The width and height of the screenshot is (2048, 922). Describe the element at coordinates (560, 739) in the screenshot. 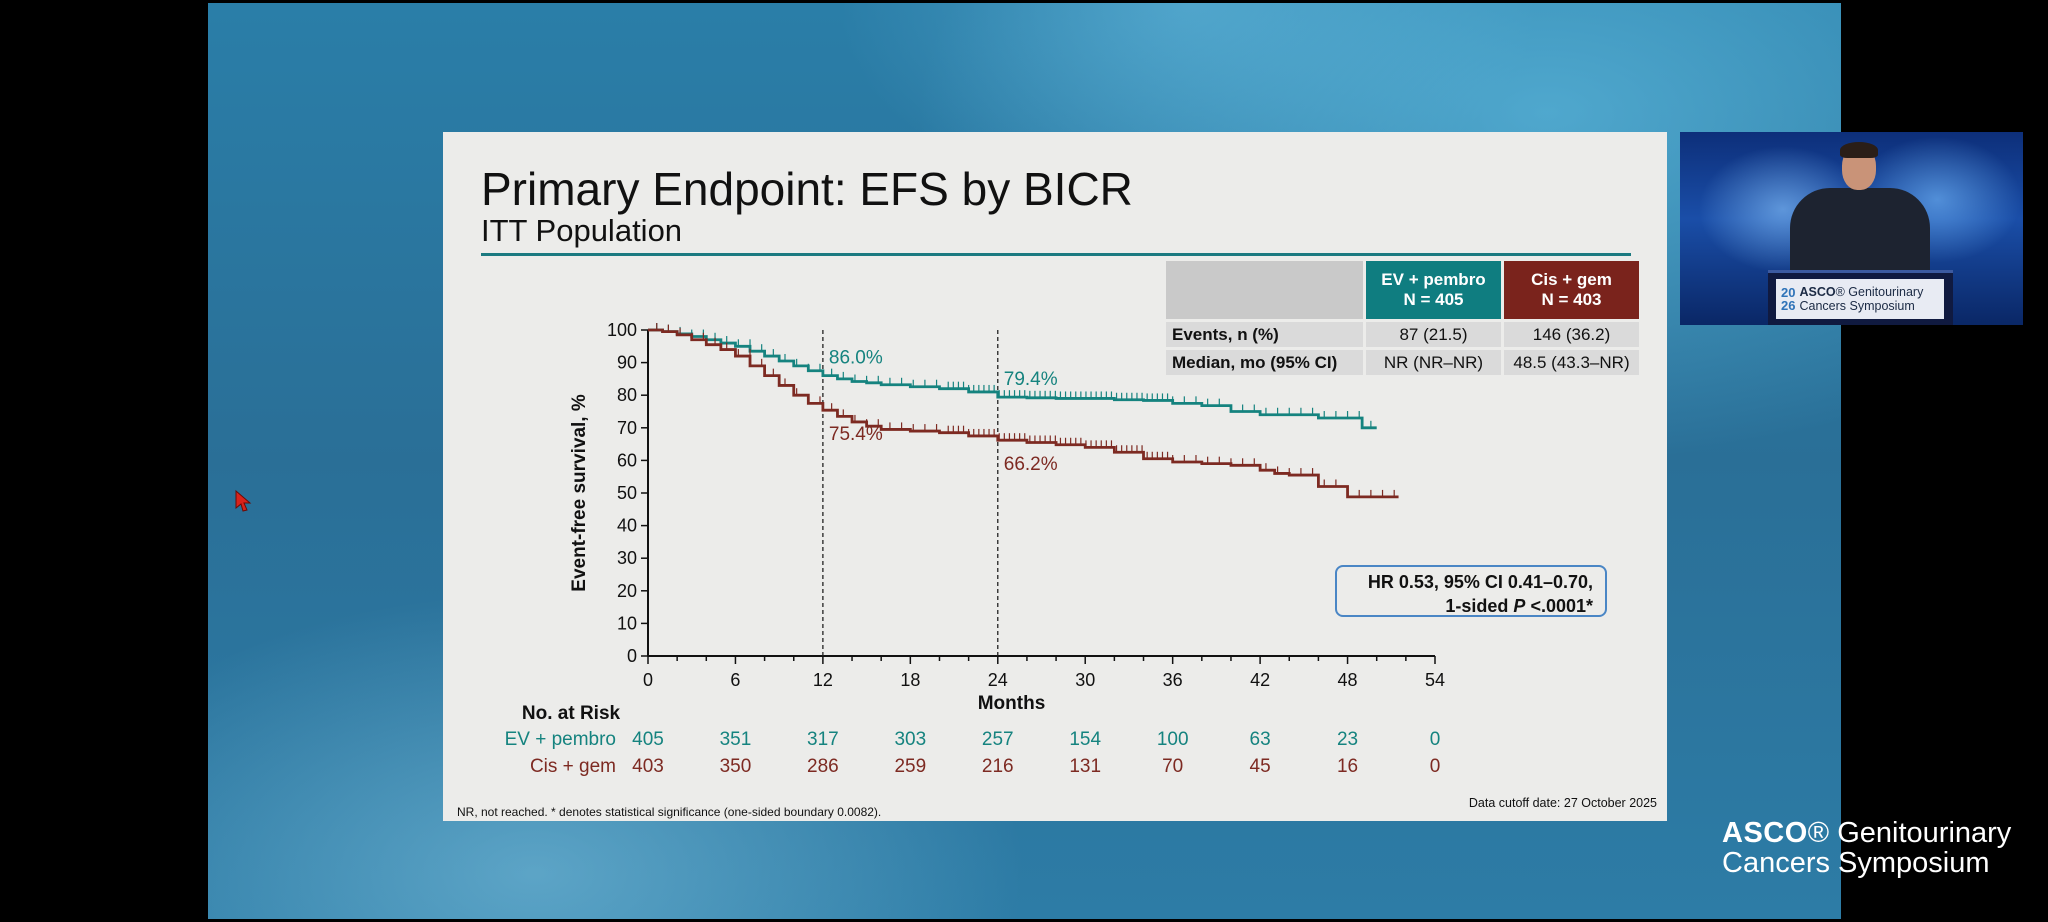

I see `risk-row-label: EV + pembro` at that location.